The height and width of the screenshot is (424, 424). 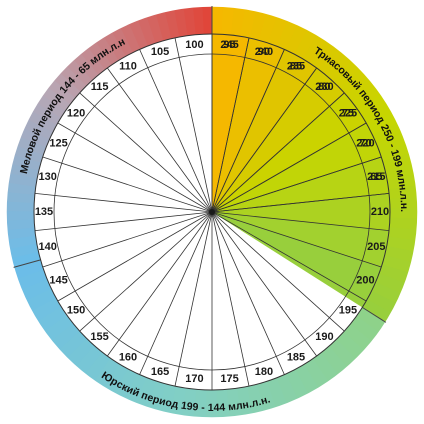 What do you see at coordinates (376, 177) in the screenshot?
I see `age-tick-label: 215` at bounding box center [376, 177].